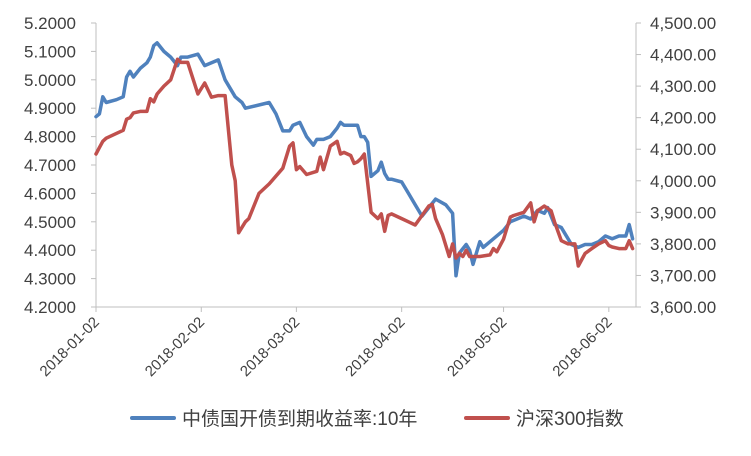 The height and width of the screenshot is (456, 751). I want to click on left-y-tick-label: 4.8000, so click(50, 137).